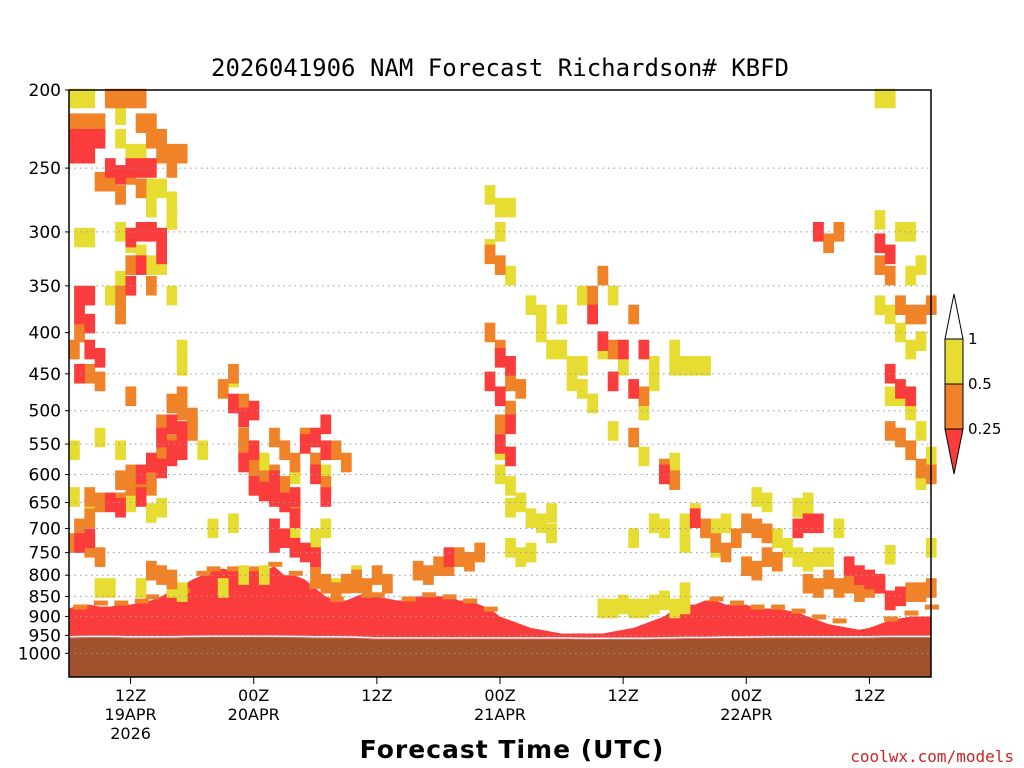 This screenshot has height=768, width=1024. Describe the element at coordinates (622, 695) in the screenshot. I see `xtick-label: 12Z` at that location.